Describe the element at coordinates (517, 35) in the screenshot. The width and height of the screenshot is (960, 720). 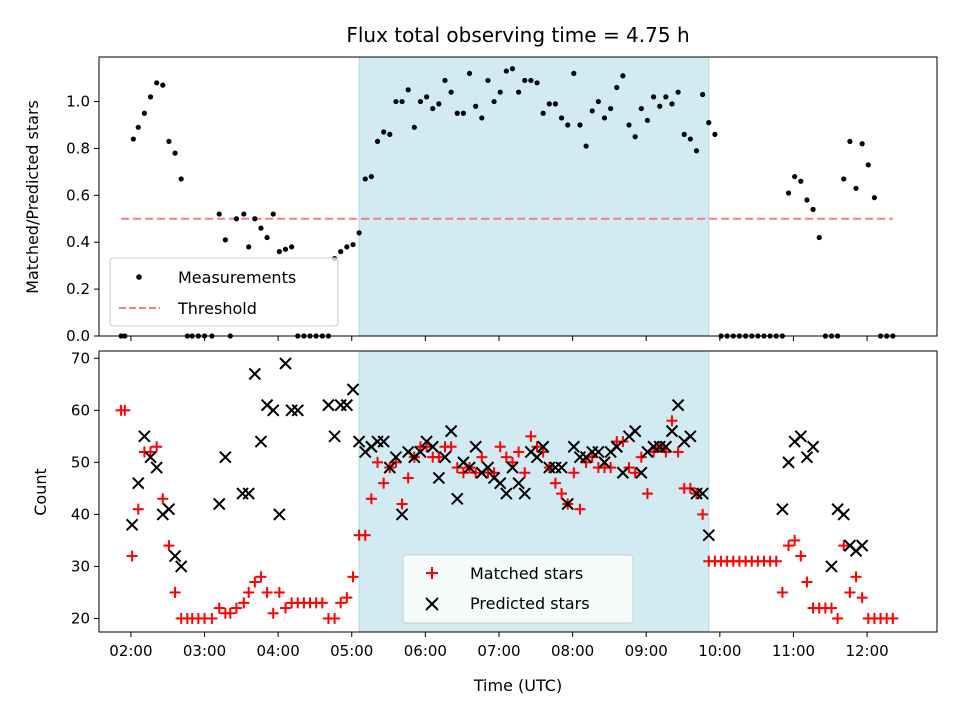
I see `chart-title: Flux total observing time = 4.75 h` at that location.